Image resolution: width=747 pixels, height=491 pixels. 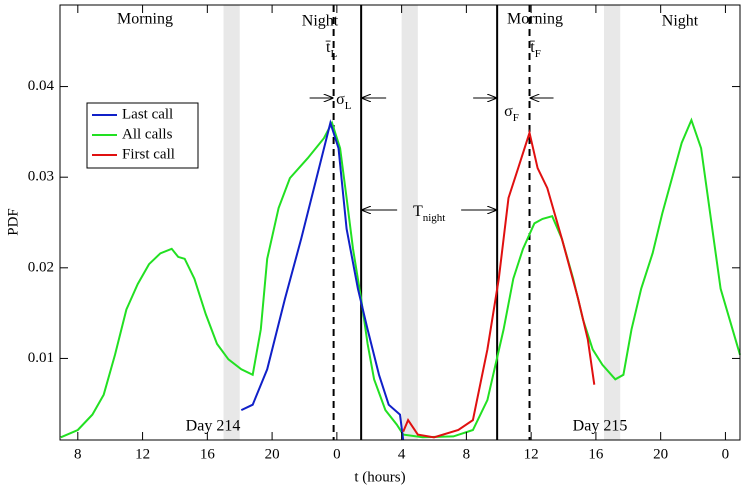 What do you see at coordinates (13, 222) in the screenshot?
I see `y-axis-label: PDF` at bounding box center [13, 222].